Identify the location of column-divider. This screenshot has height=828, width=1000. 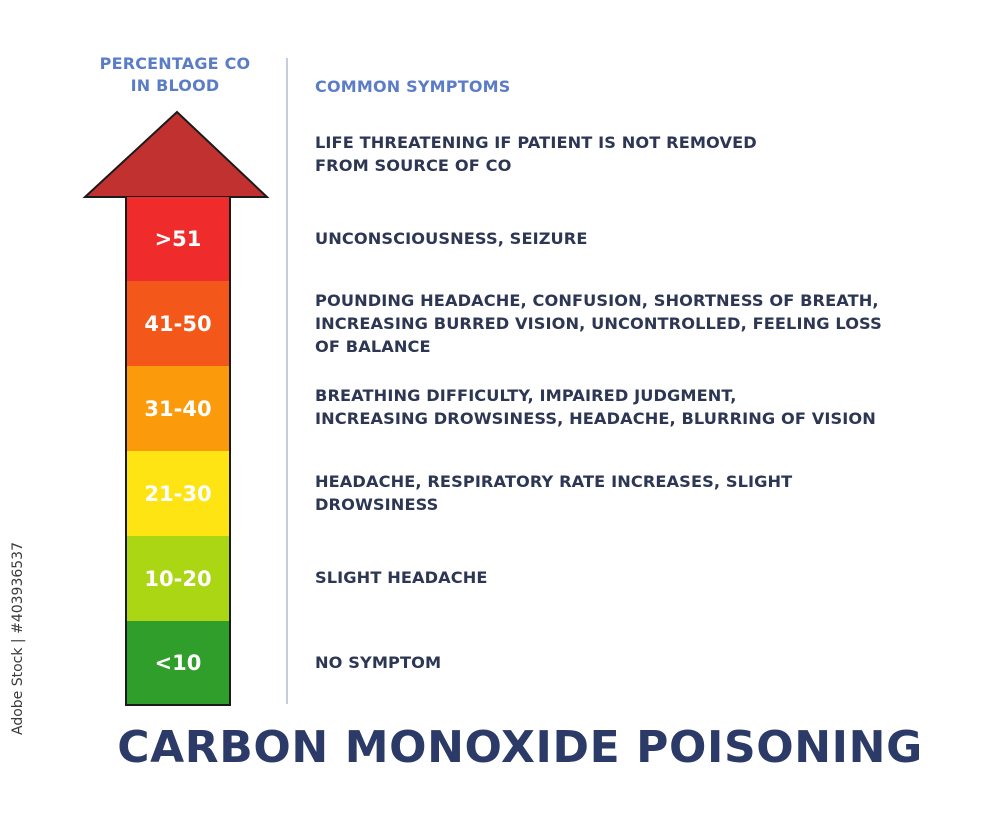
(287, 381).